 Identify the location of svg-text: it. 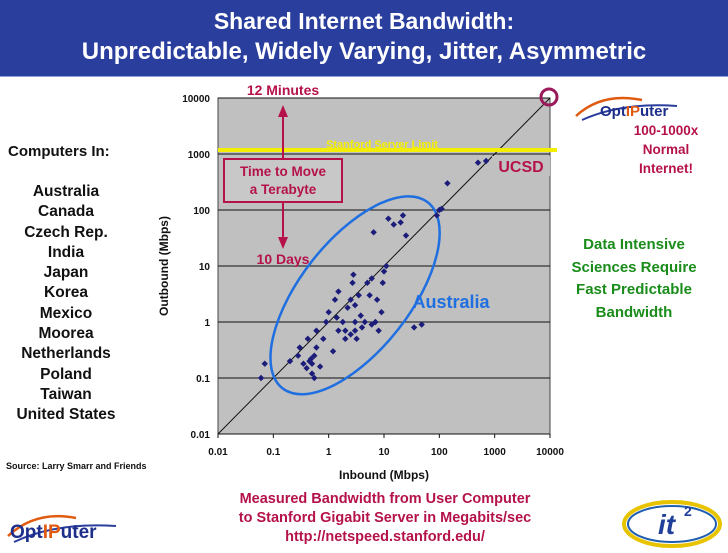
(667, 524).